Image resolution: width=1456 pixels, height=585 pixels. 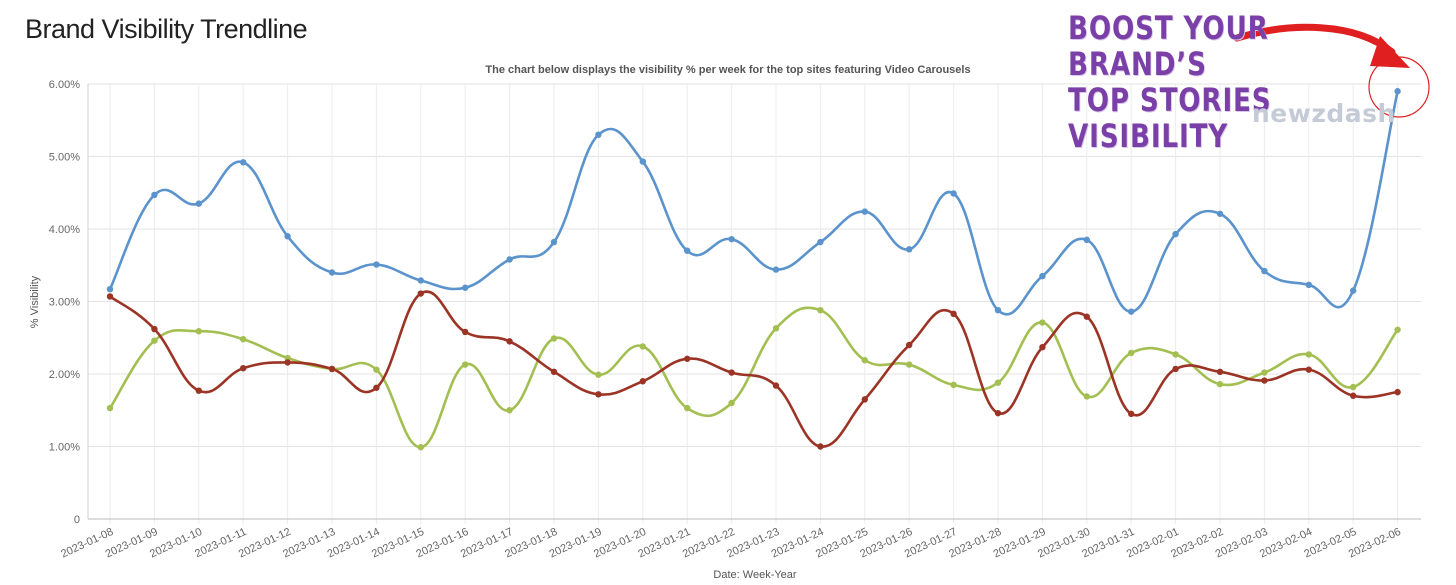 I want to click on promo-line: BRAND’S, so click(x=1137, y=64).